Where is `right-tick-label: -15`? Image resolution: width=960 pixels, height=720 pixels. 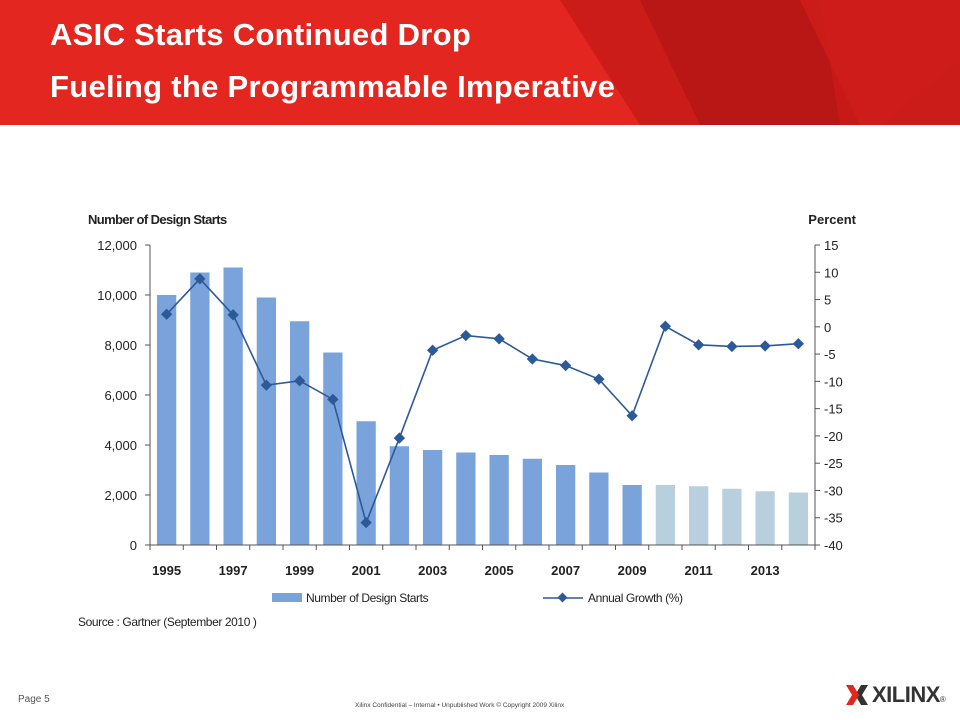
right-tick-label: -15 is located at coordinates (833, 409).